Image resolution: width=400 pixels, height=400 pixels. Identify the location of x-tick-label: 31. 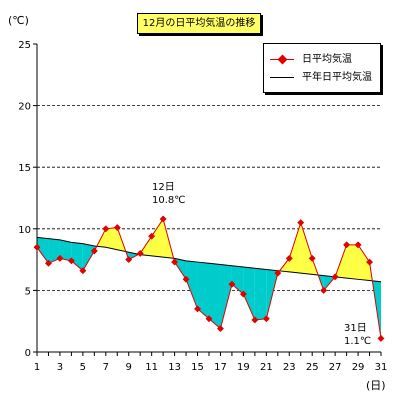
(381, 367).